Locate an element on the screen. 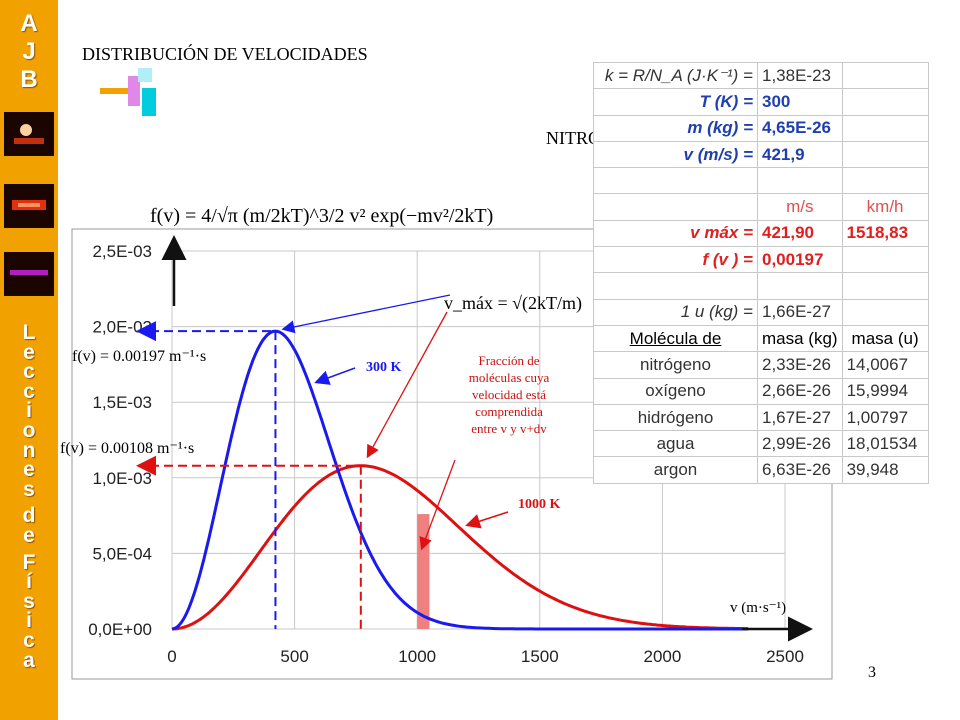  sidebar-letter: í is located at coordinates (29, 582).